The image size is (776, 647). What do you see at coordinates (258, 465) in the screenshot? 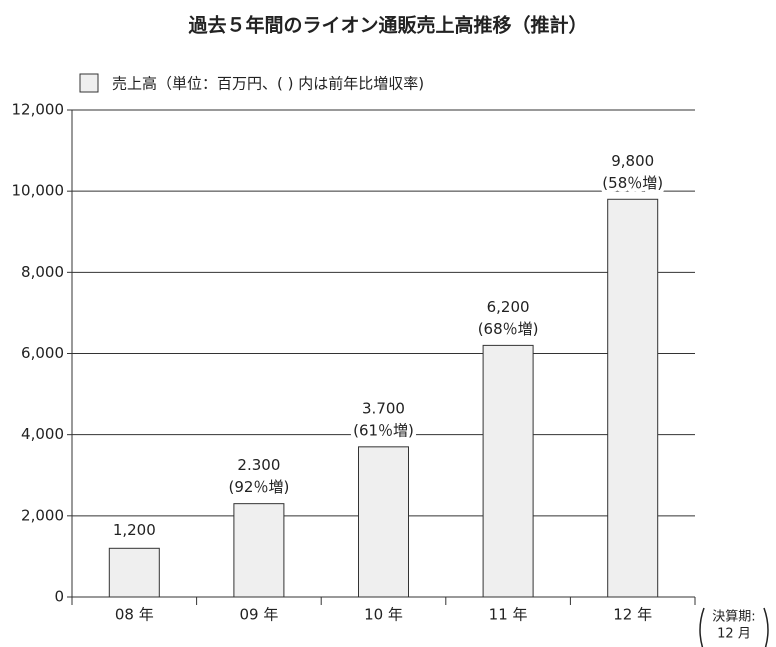
I see `value-label: 2.300` at bounding box center [258, 465].